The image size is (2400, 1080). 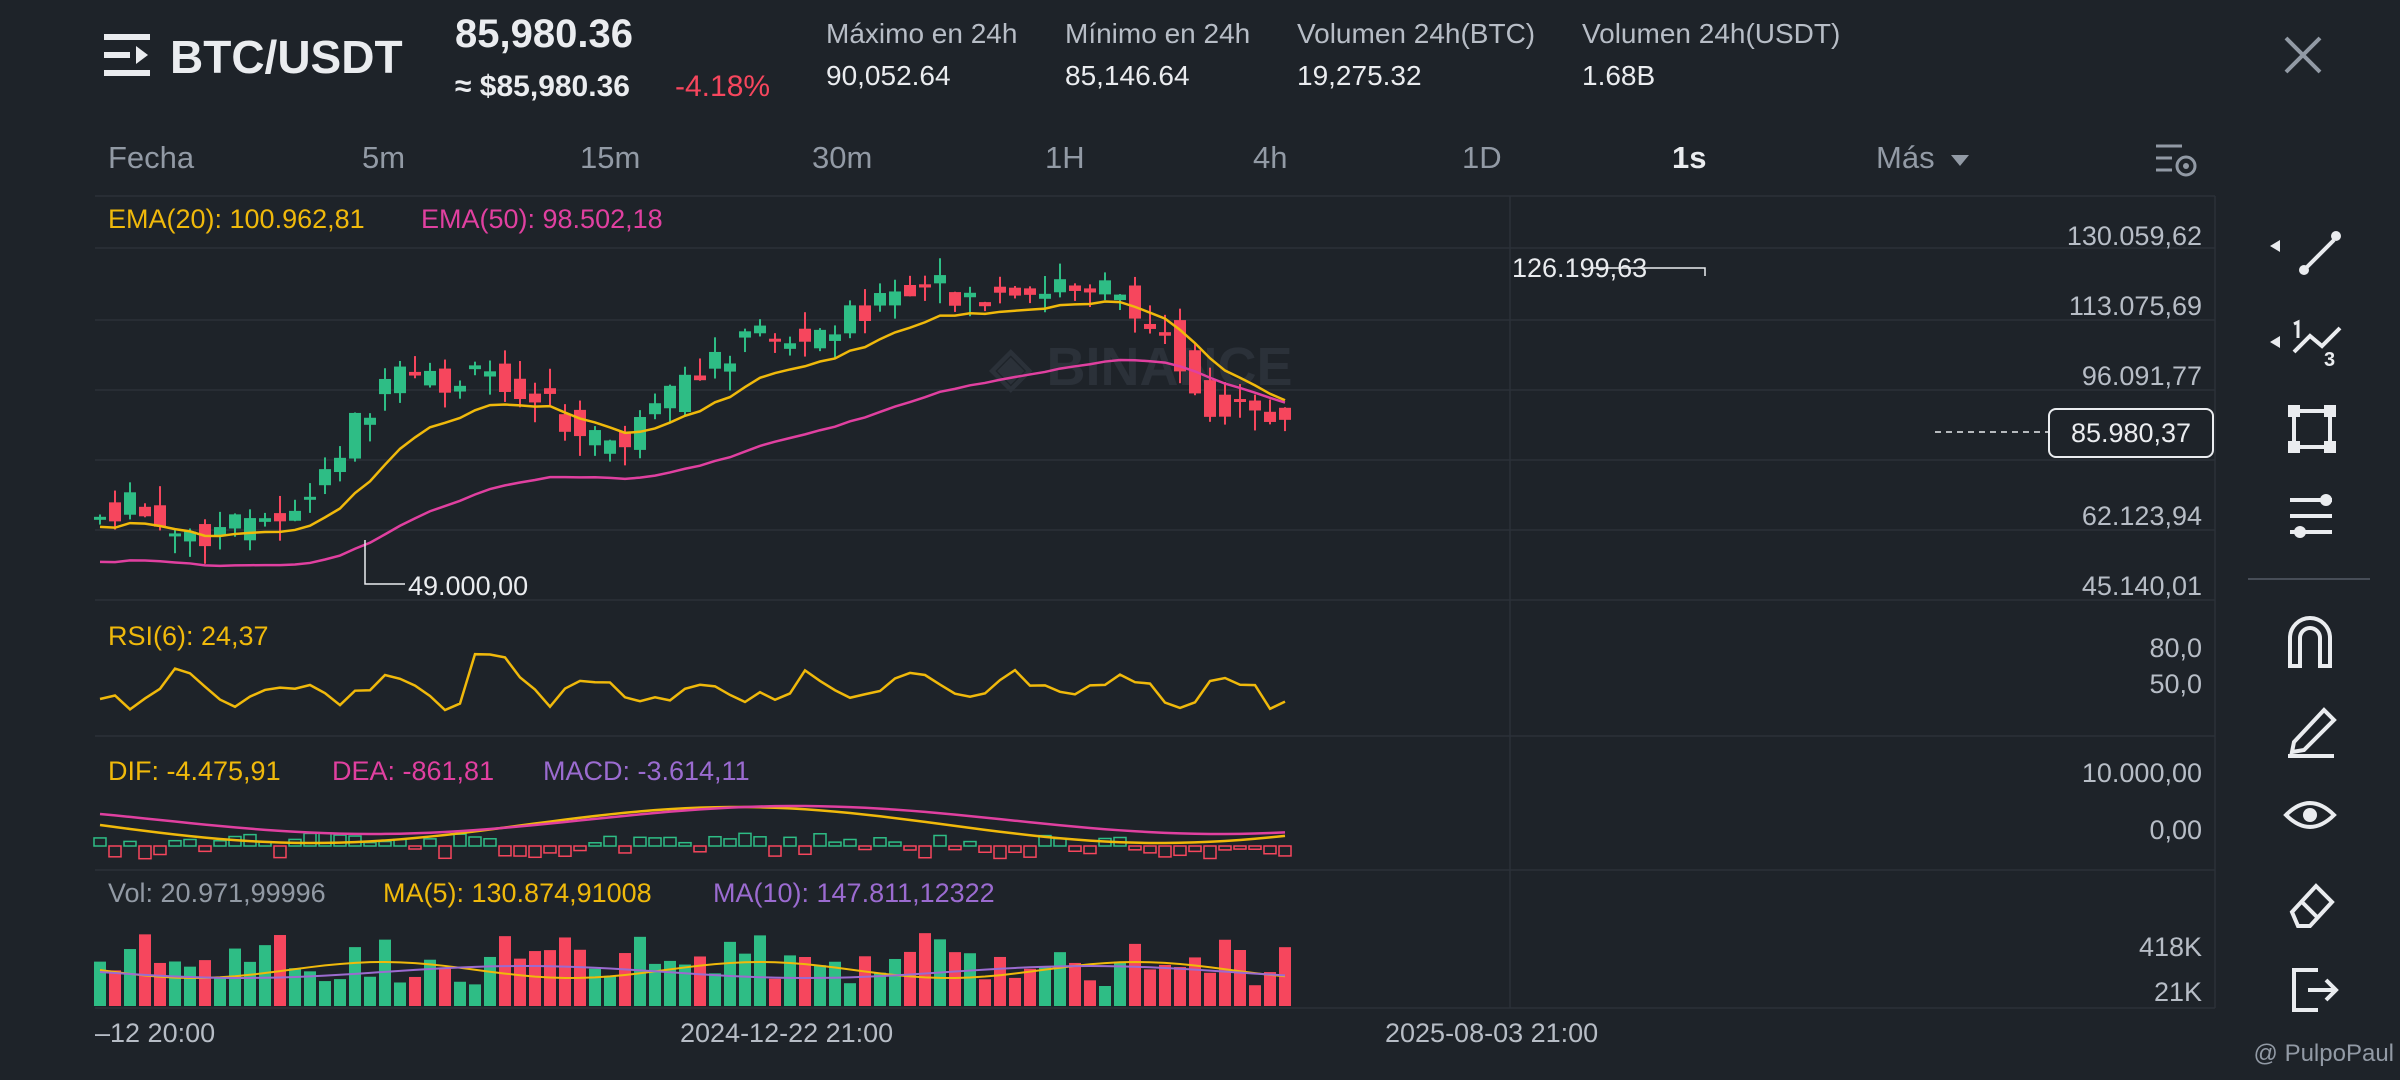 What do you see at coordinates (2170, 947) in the screenshot?
I see `vol-axis-top: 418K` at bounding box center [2170, 947].